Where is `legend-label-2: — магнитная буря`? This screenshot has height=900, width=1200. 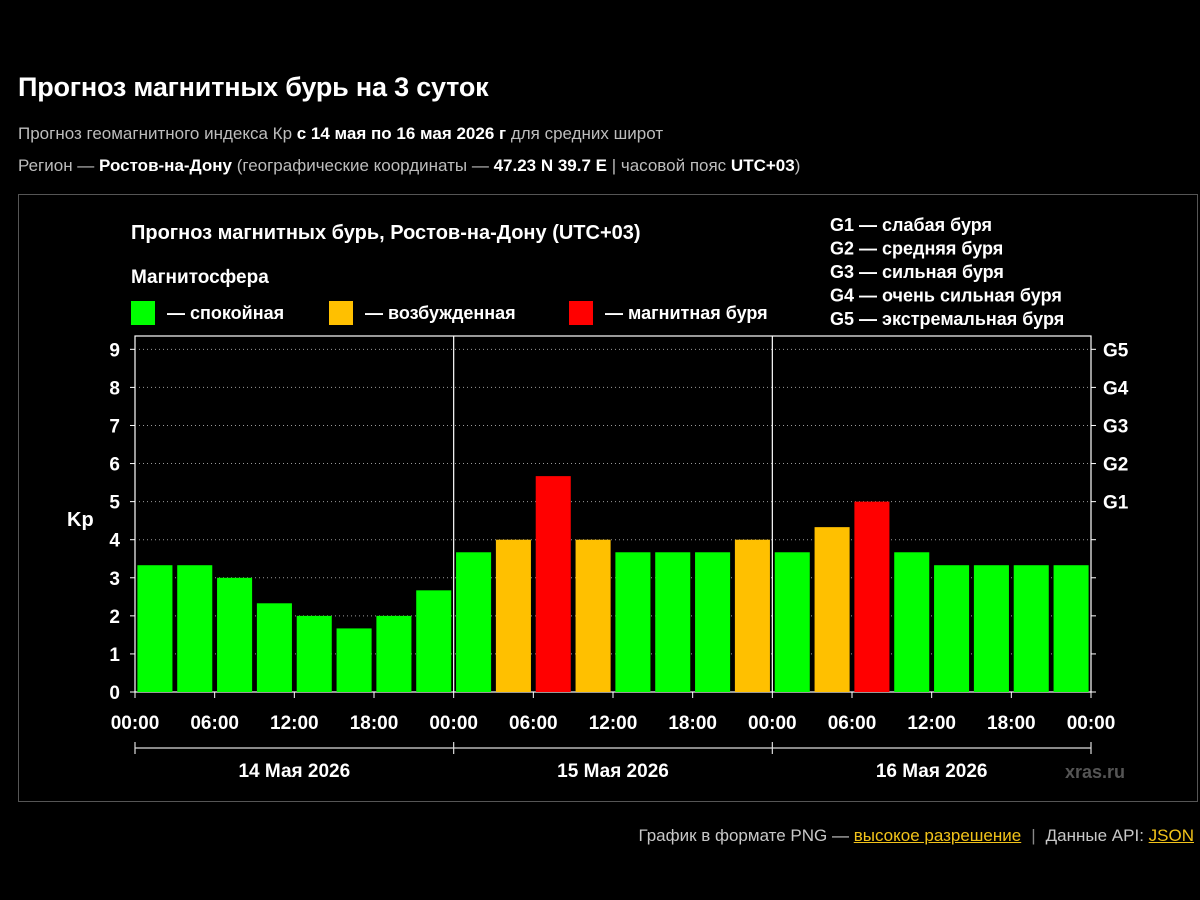
legend-label-2: — магнитная буря is located at coordinates (686, 313).